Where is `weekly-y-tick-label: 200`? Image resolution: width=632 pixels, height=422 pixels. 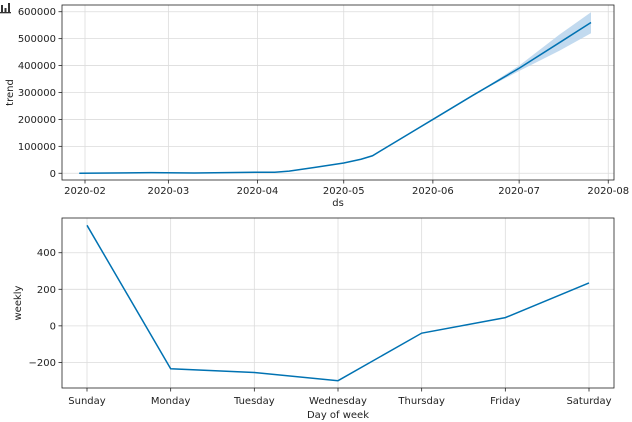
weekly-y-tick-label: 200 is located at coordinates (46, 290).